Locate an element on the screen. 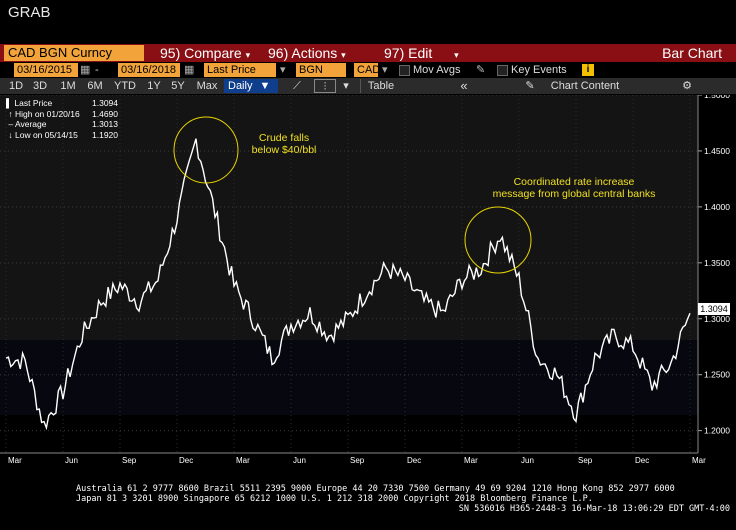  chart-content-button: Chart Content is located at coordinates (585, 86).